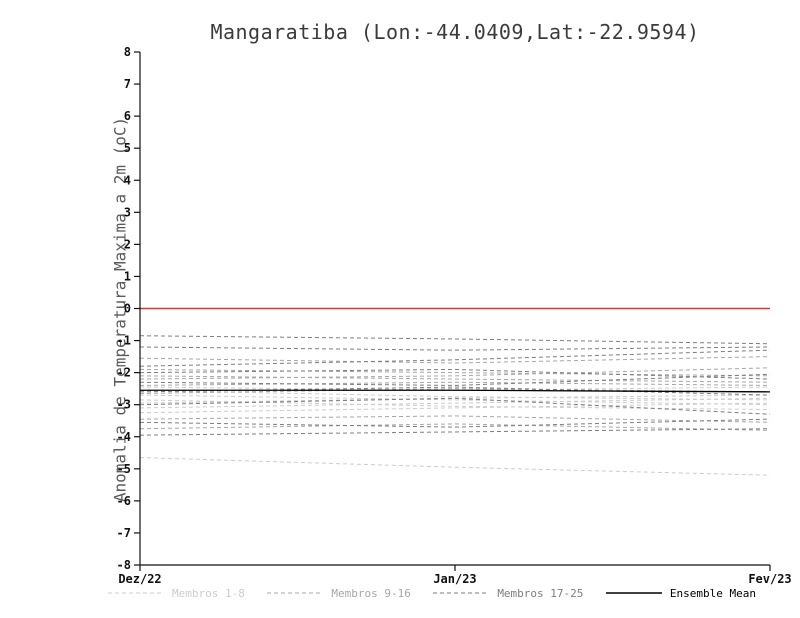 The height and width of the screenshot is (618, 800). Describe the element at coordinates (124, 469) in the screenshot. I see `y-tick-label: -5` at that location.